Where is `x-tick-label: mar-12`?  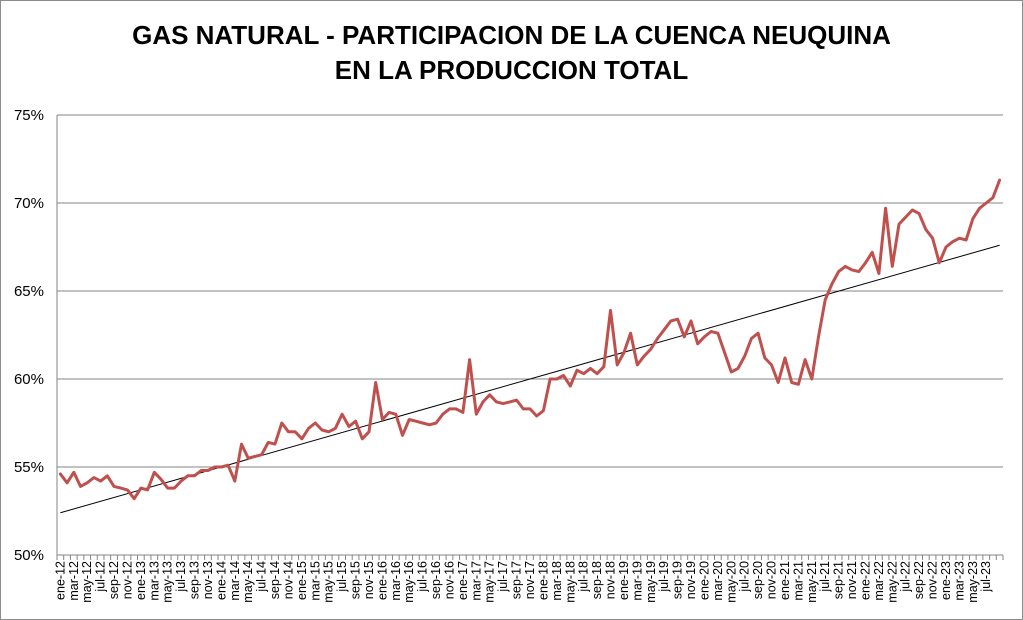
x-tick-label: mar-12 is located at coordinates (74, 581).